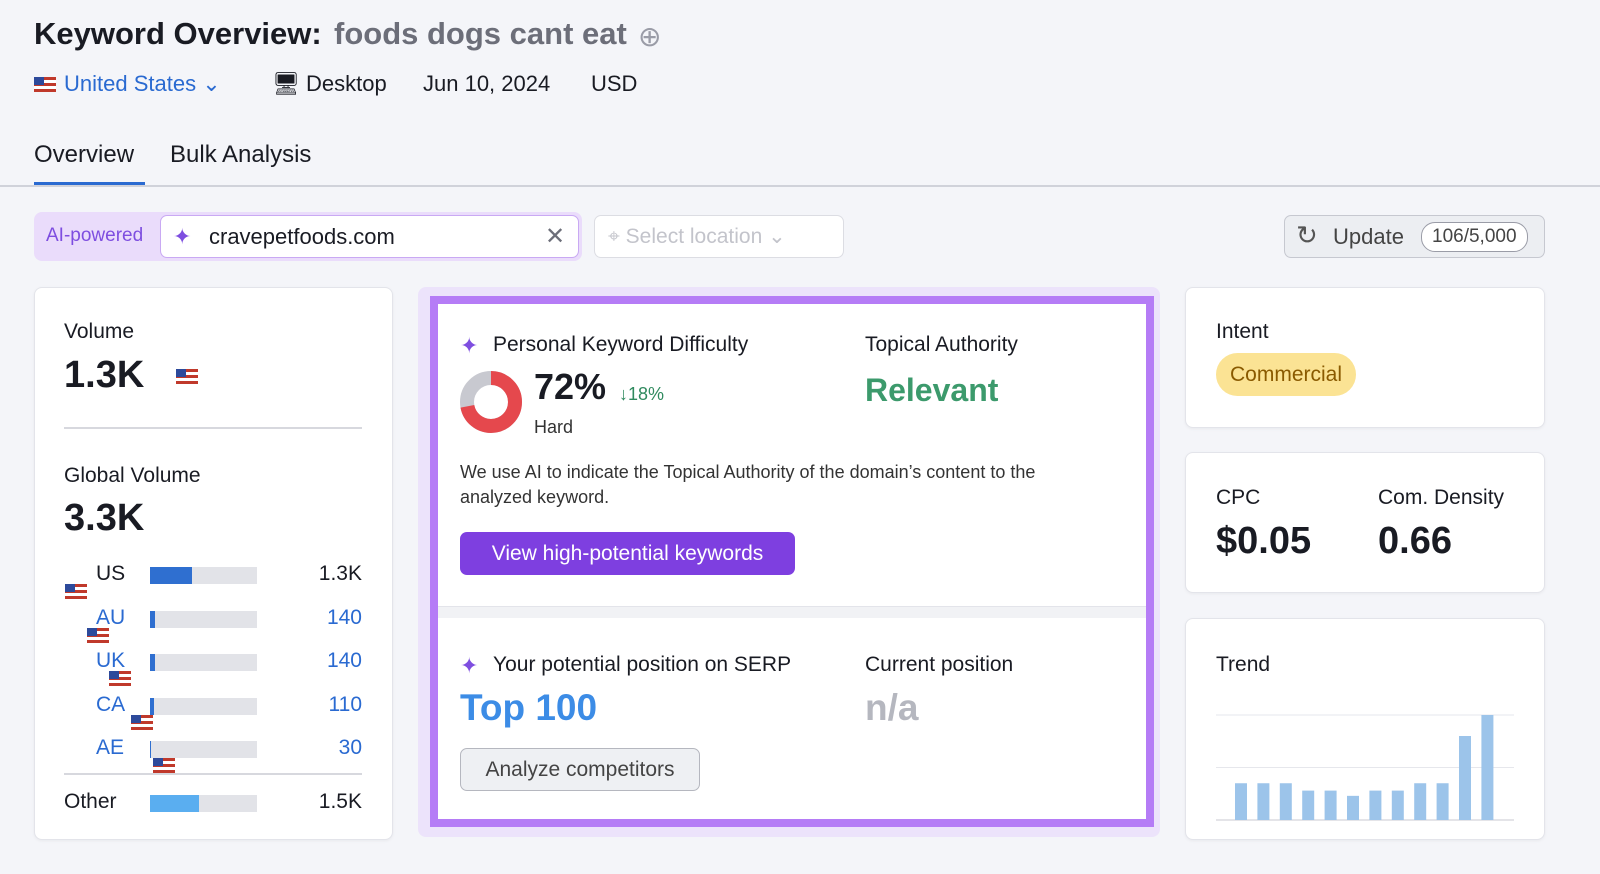  Describe the element at coordinates (487, 83) in the screenshot. I see `date: Jun 10, 2024` at that location.